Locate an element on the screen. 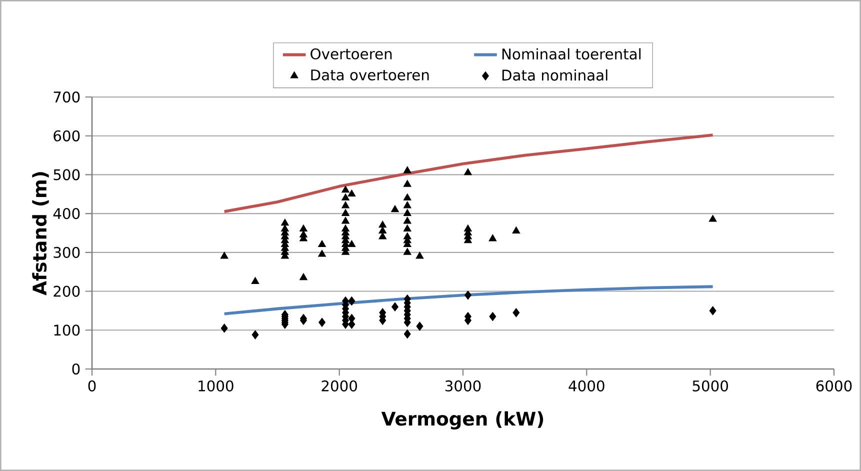 The width and height of the screenshot is (861, 471). y-tick-label: 100 is located at coordinates (67, 330).